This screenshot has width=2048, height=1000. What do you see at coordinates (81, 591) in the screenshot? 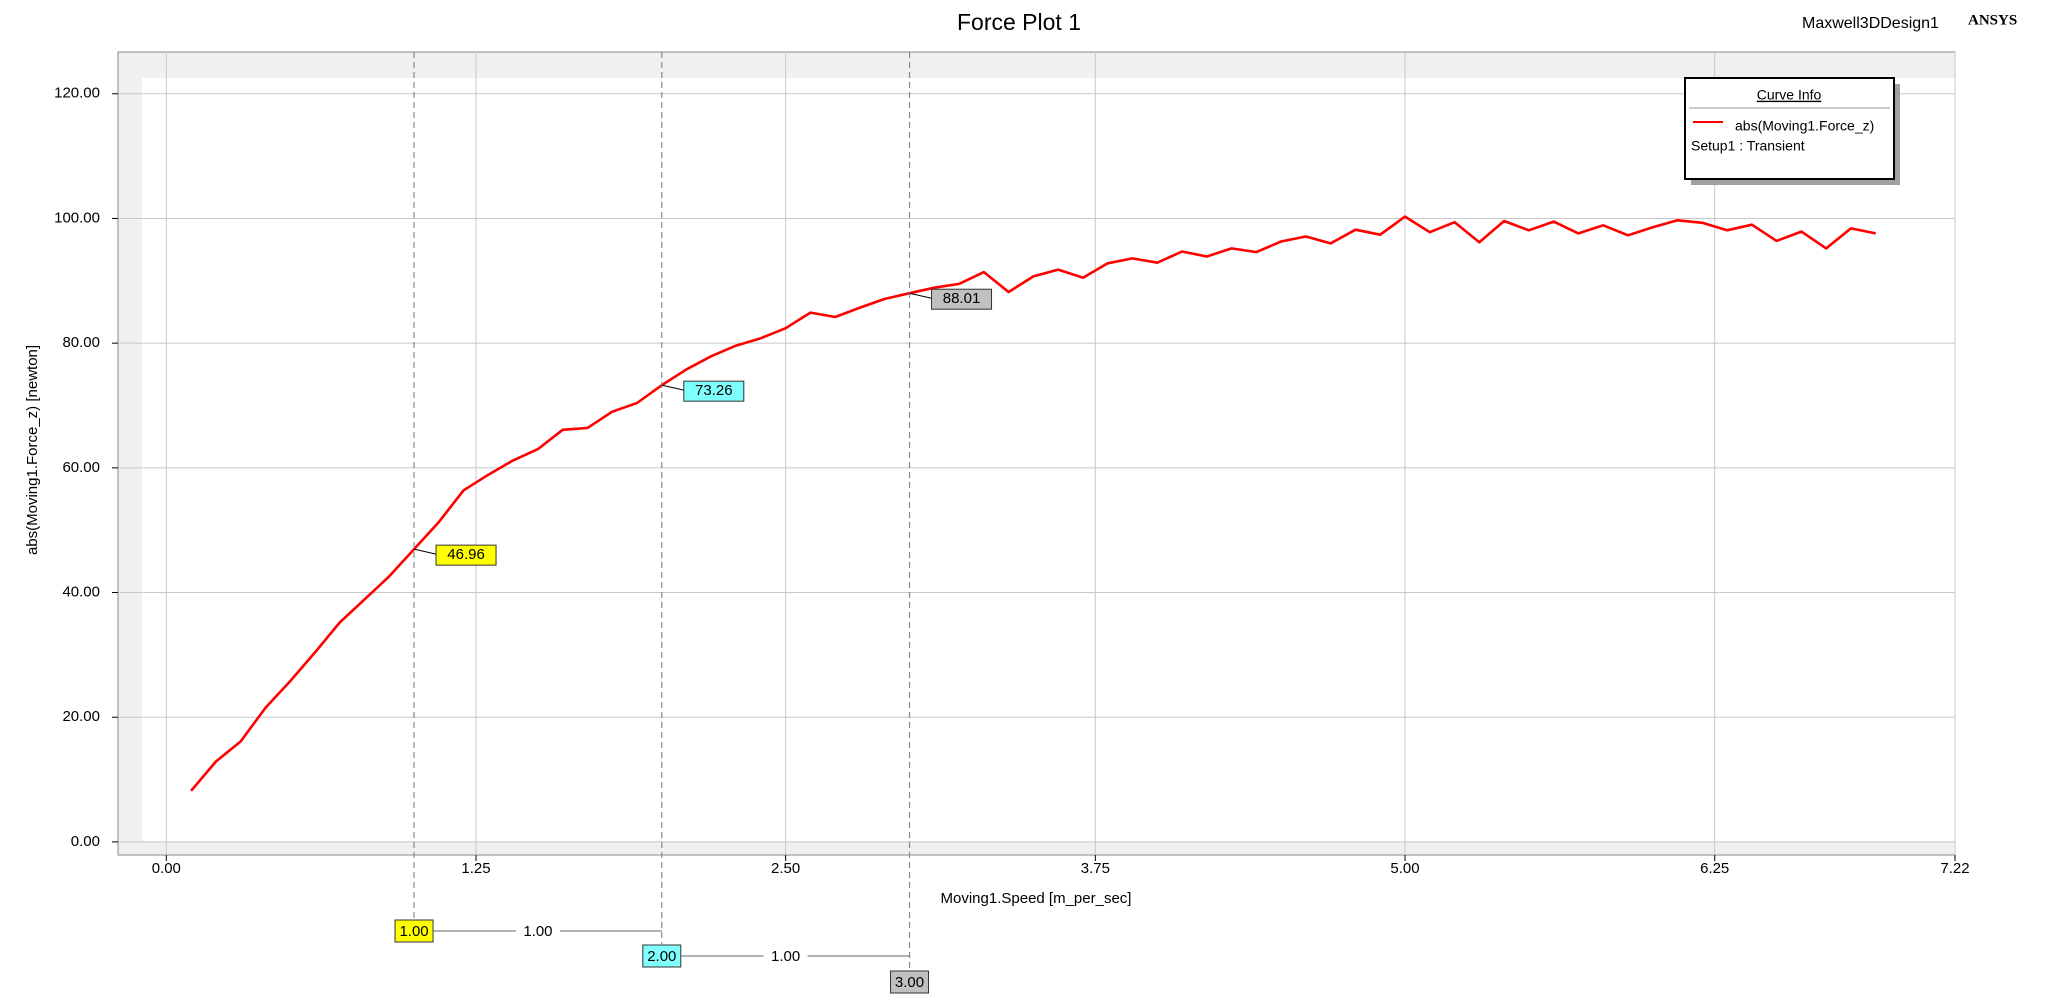
I see `y-tick-label: 40.00` at bounding box center [81, 591].